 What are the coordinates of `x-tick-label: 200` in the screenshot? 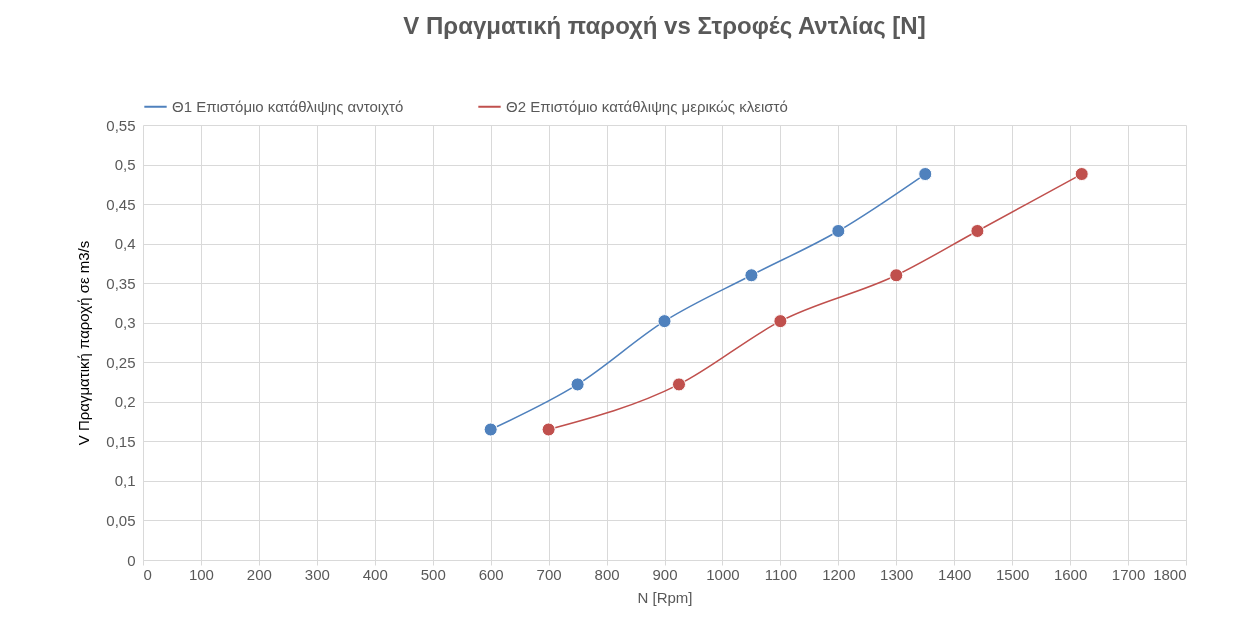 It's located at (259, 574).